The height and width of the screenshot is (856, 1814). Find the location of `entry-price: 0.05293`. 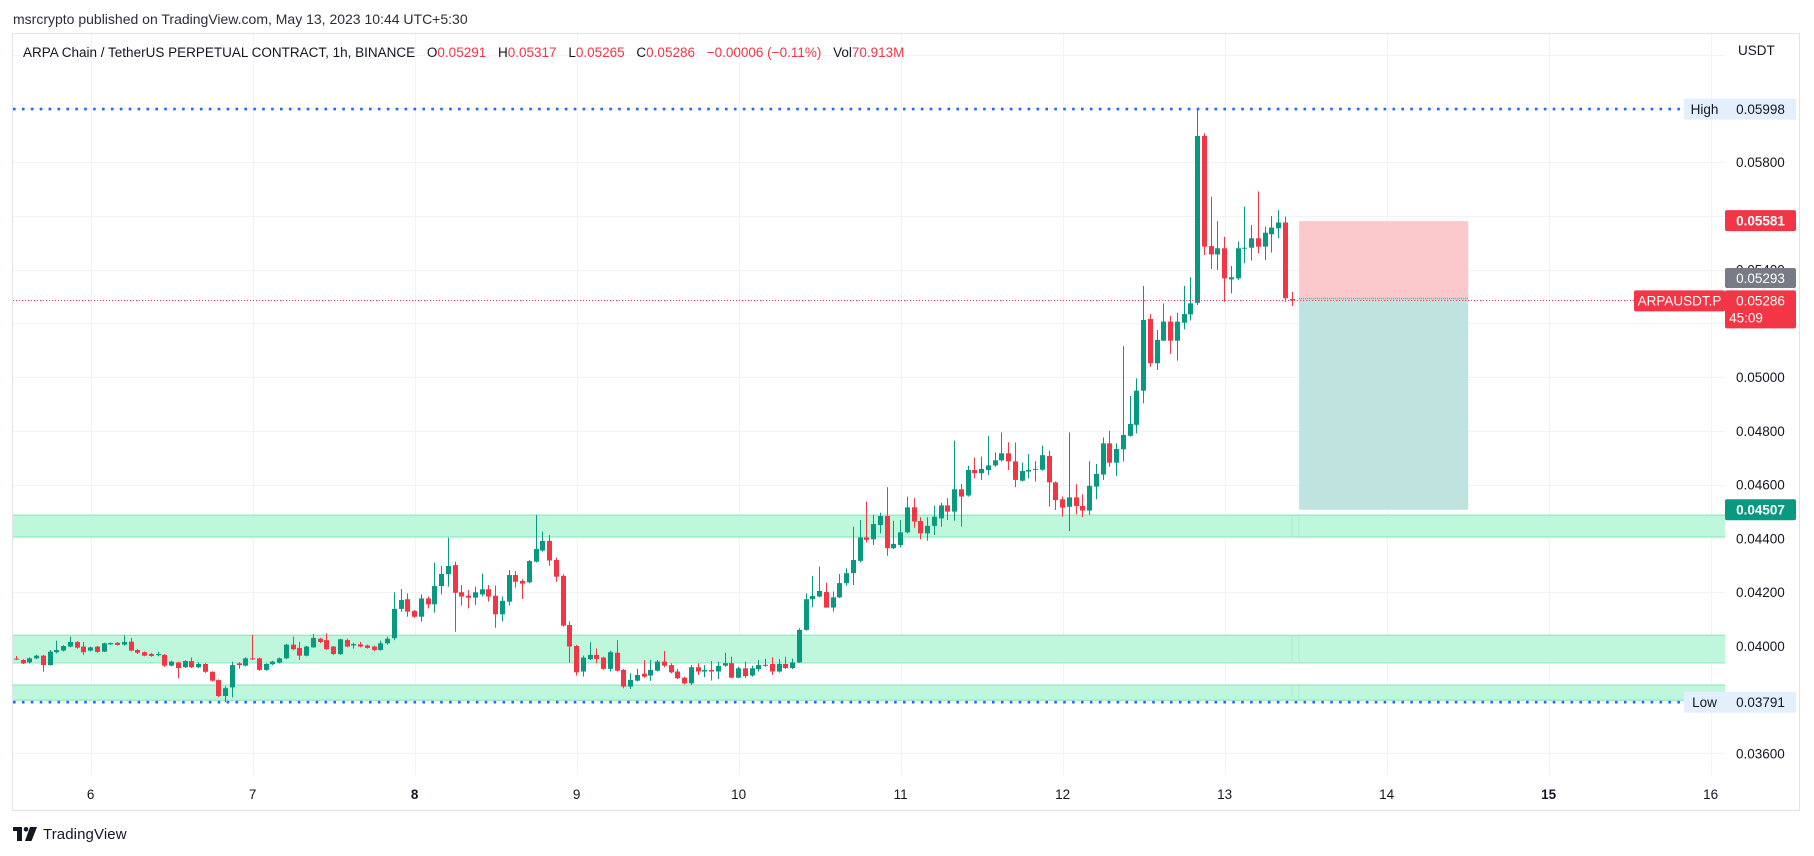

entry-price: 0.05293 is located at coordinates (1760, 278).